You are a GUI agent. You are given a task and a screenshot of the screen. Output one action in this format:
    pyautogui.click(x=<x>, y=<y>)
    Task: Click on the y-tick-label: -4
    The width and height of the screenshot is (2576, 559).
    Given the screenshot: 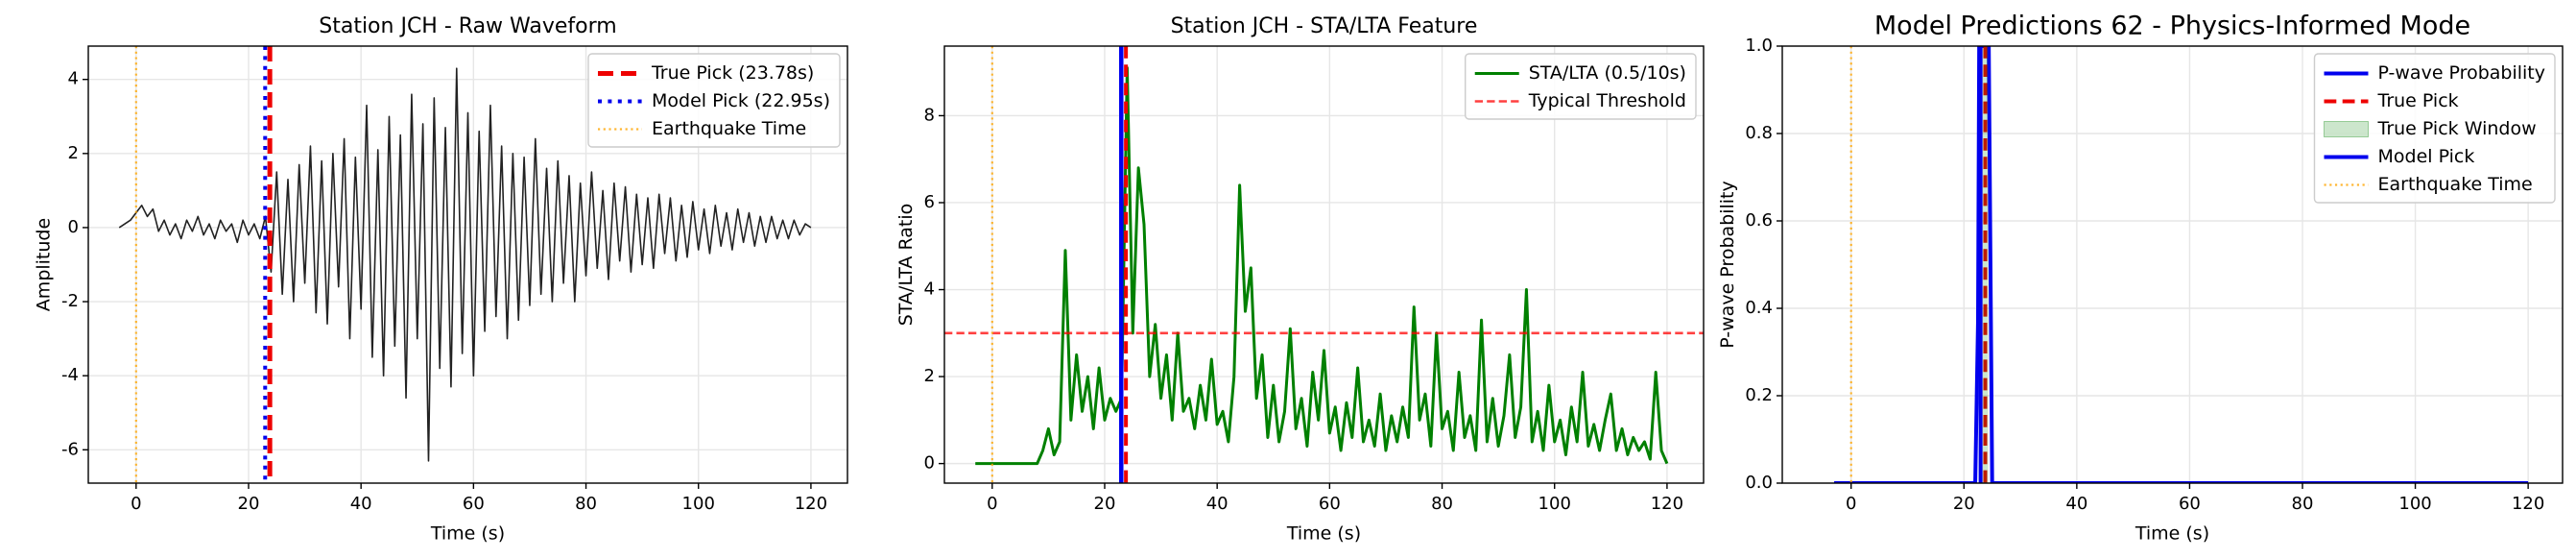 What is the action you would take?
    pyautogui.click(x=70, y=375)
    